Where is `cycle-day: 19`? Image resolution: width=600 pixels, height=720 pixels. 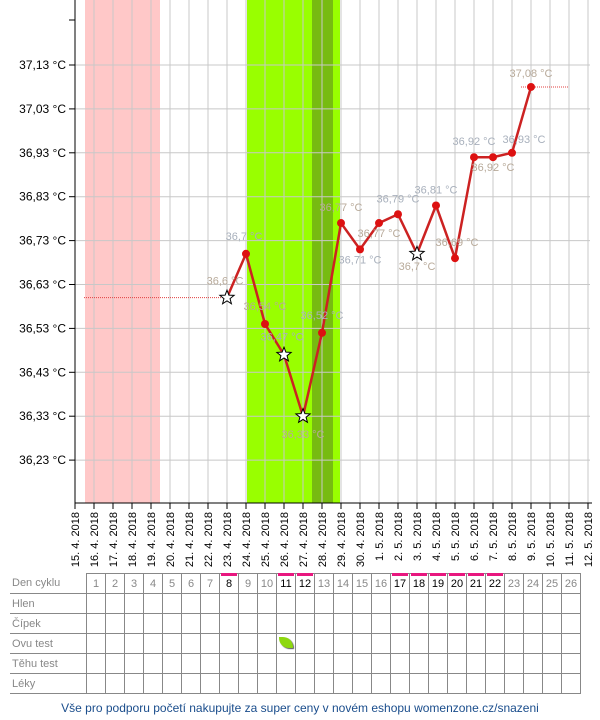
cycle-day: 19 is located at coordinates (438, 583).